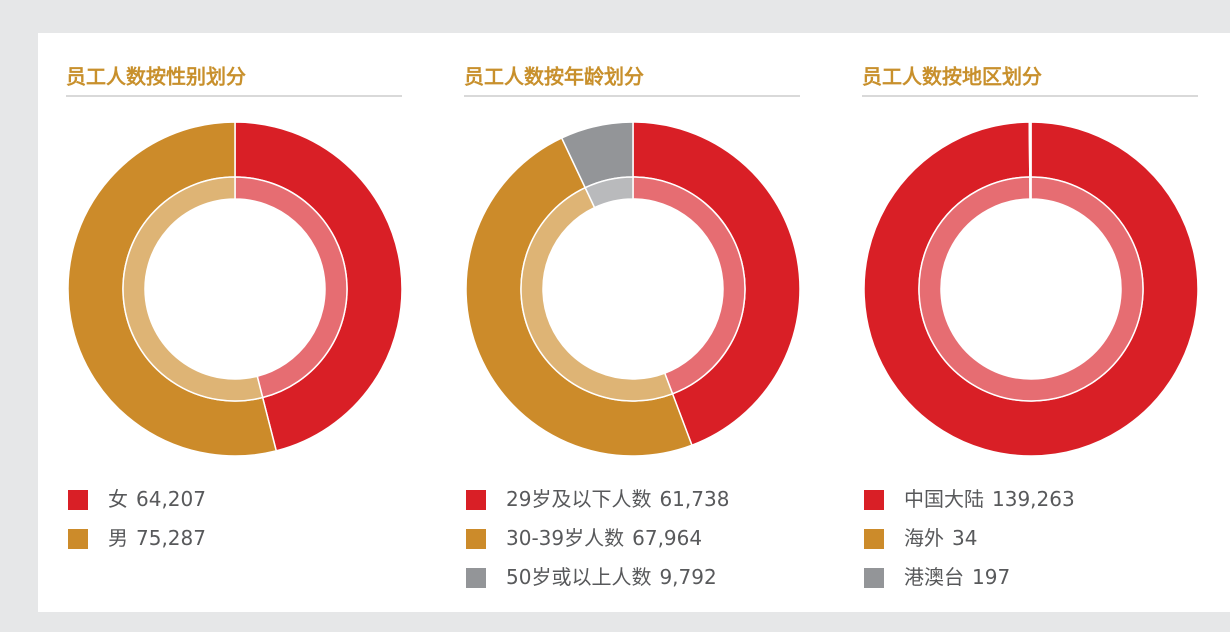  What do you see at coordinates (1033, 499) in the screenshot?
I see `legend-value: 139,263` at bounding box center [1033, 499].